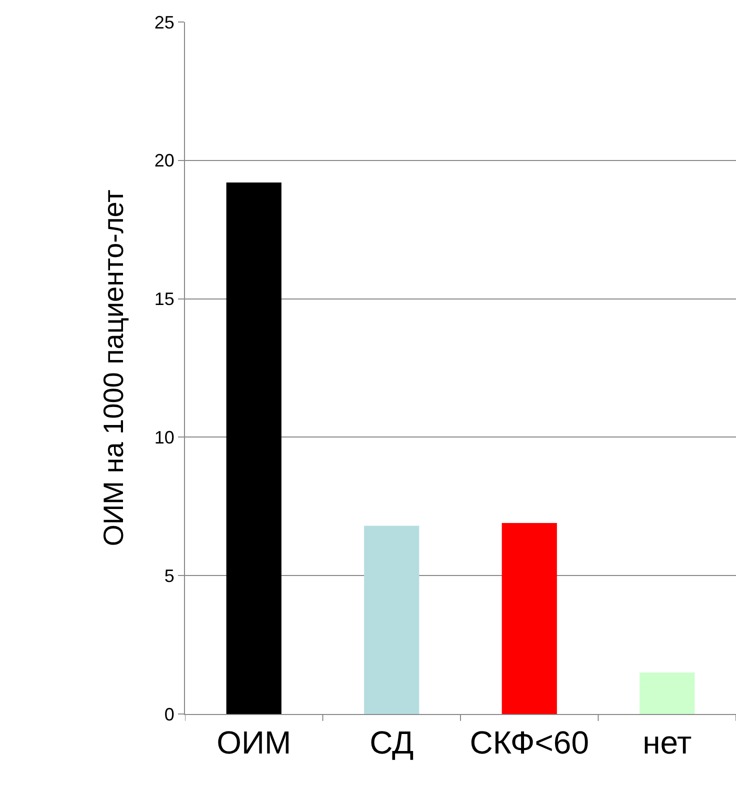  I want to click on y-tick-label: 20, so click(164, 160).